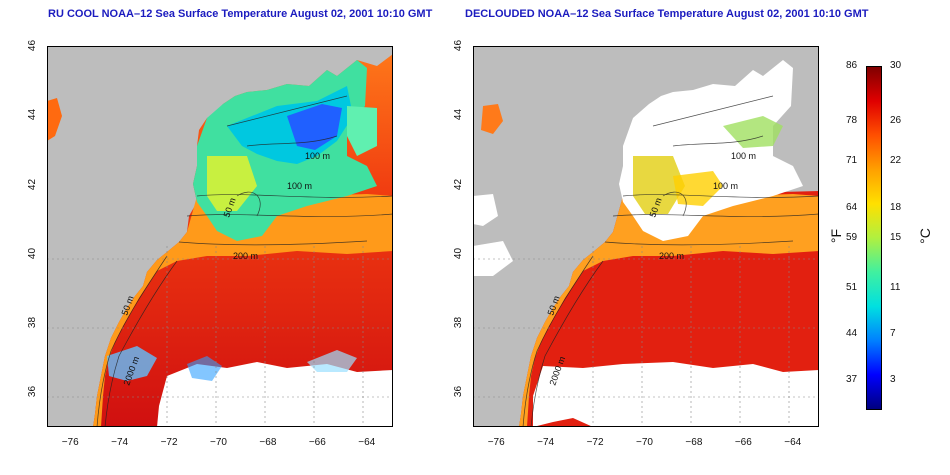 The width and height of the screenshot is (950, 475). Describe the element at coordinates (852, 160) in the screenshot. I see `colorbar-fahrenheit-tick: 71` at that location.